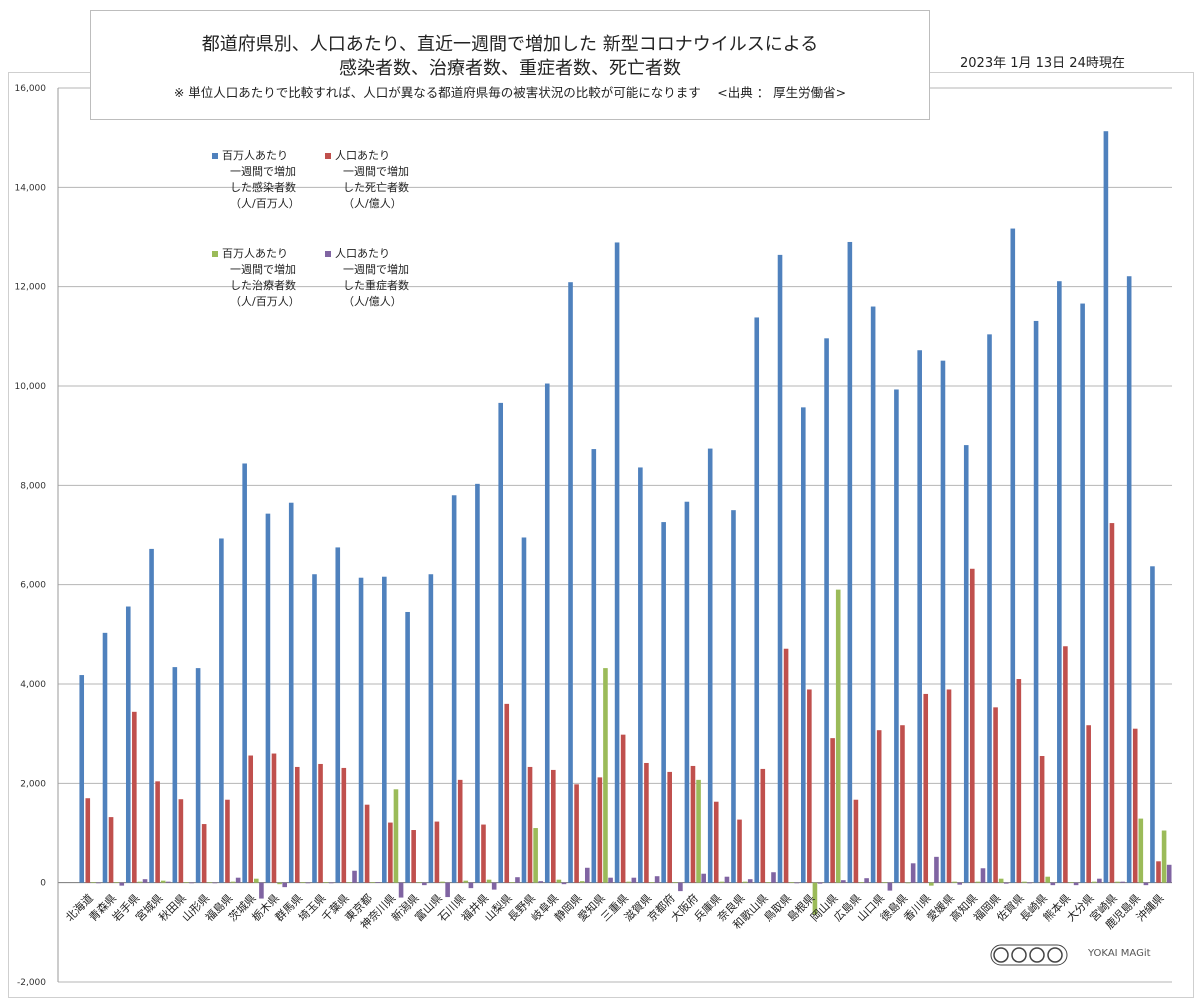 This screenshot has width=1200, height=1004. I want to click on y-tick-label: 16,000, so click(31, 89).